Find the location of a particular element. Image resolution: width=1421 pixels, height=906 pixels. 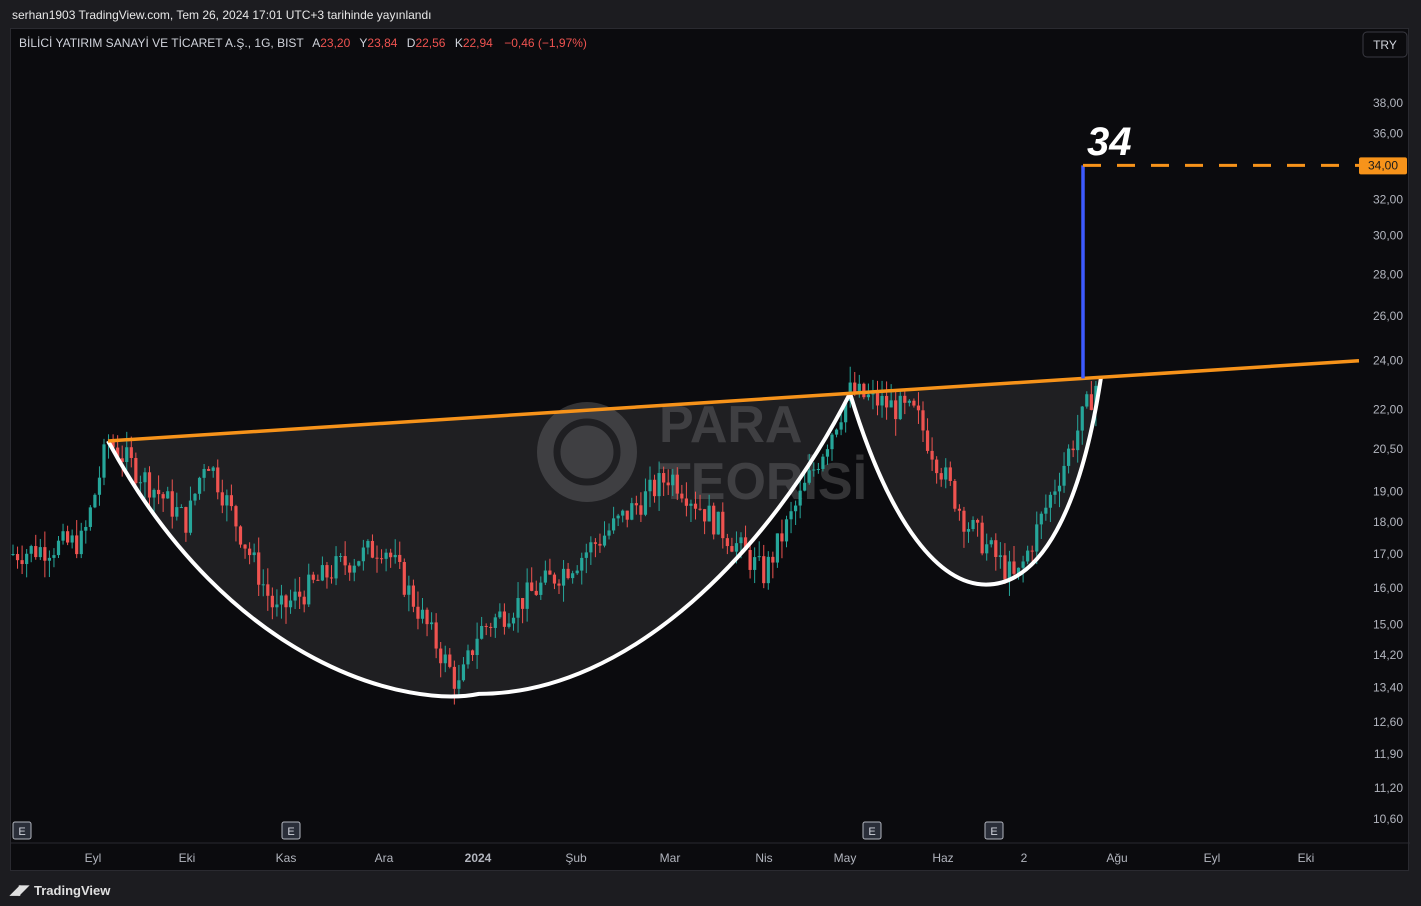

y-tick-label: 11,20 is located at coordinates (1388, 788).